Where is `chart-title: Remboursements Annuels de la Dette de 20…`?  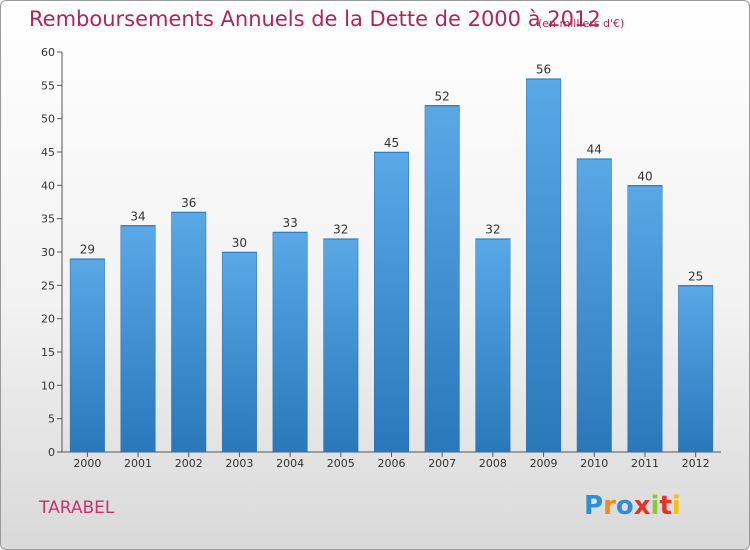
chart-title: Remboursements Annuels de la Dette de 20… is located at coordinates (315, 19).